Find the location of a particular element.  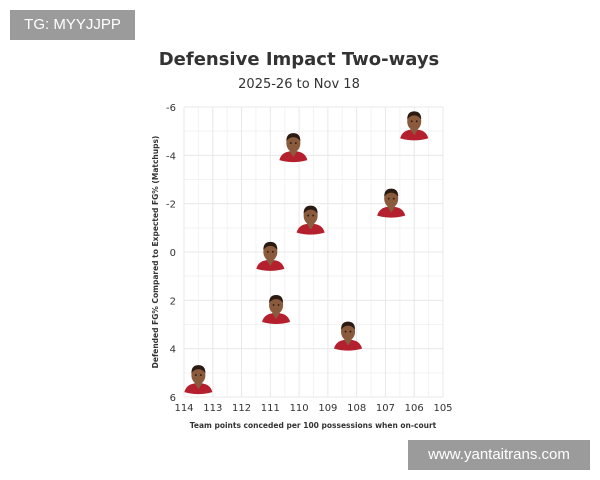

y-tick-label: -6 is located at coordinates (171, 108).